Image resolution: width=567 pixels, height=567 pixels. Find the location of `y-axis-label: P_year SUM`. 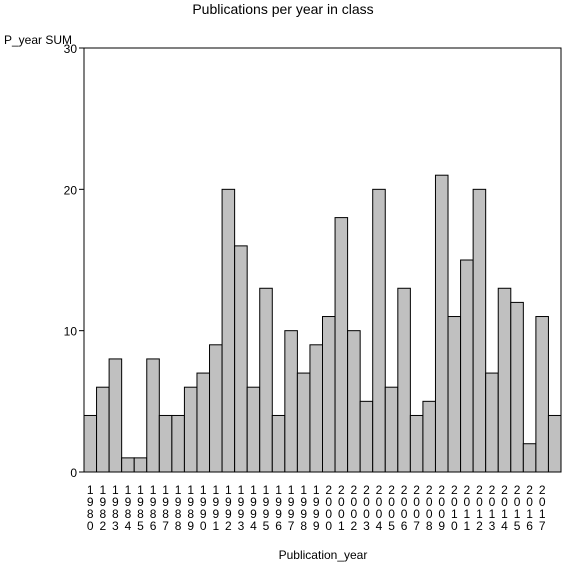

y-axis-label: P_year SUM is located at coordinates (38, 40).